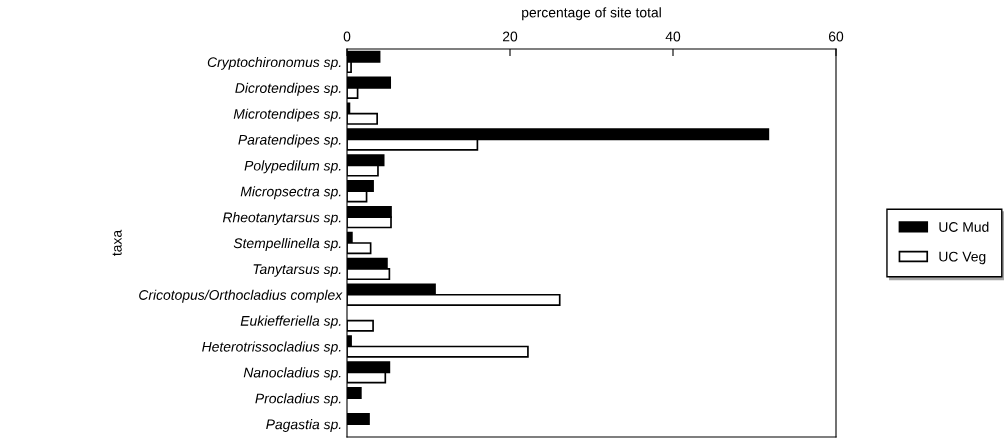 The height and width of the screenshot is (441, 1004). What do you see at coordinates (274, 63) in the screenshot?
I see `y-tick-label: Cryptochironomus sp.` at bounding box center [274, 63].